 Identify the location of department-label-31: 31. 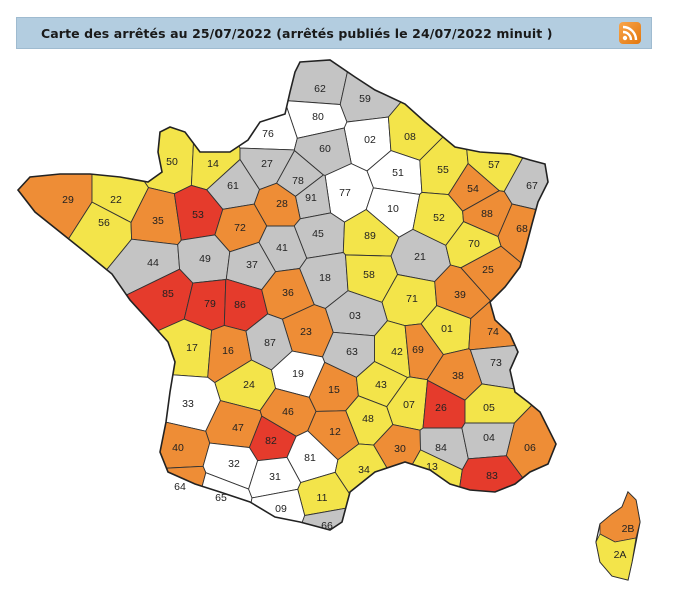
(275, 477).